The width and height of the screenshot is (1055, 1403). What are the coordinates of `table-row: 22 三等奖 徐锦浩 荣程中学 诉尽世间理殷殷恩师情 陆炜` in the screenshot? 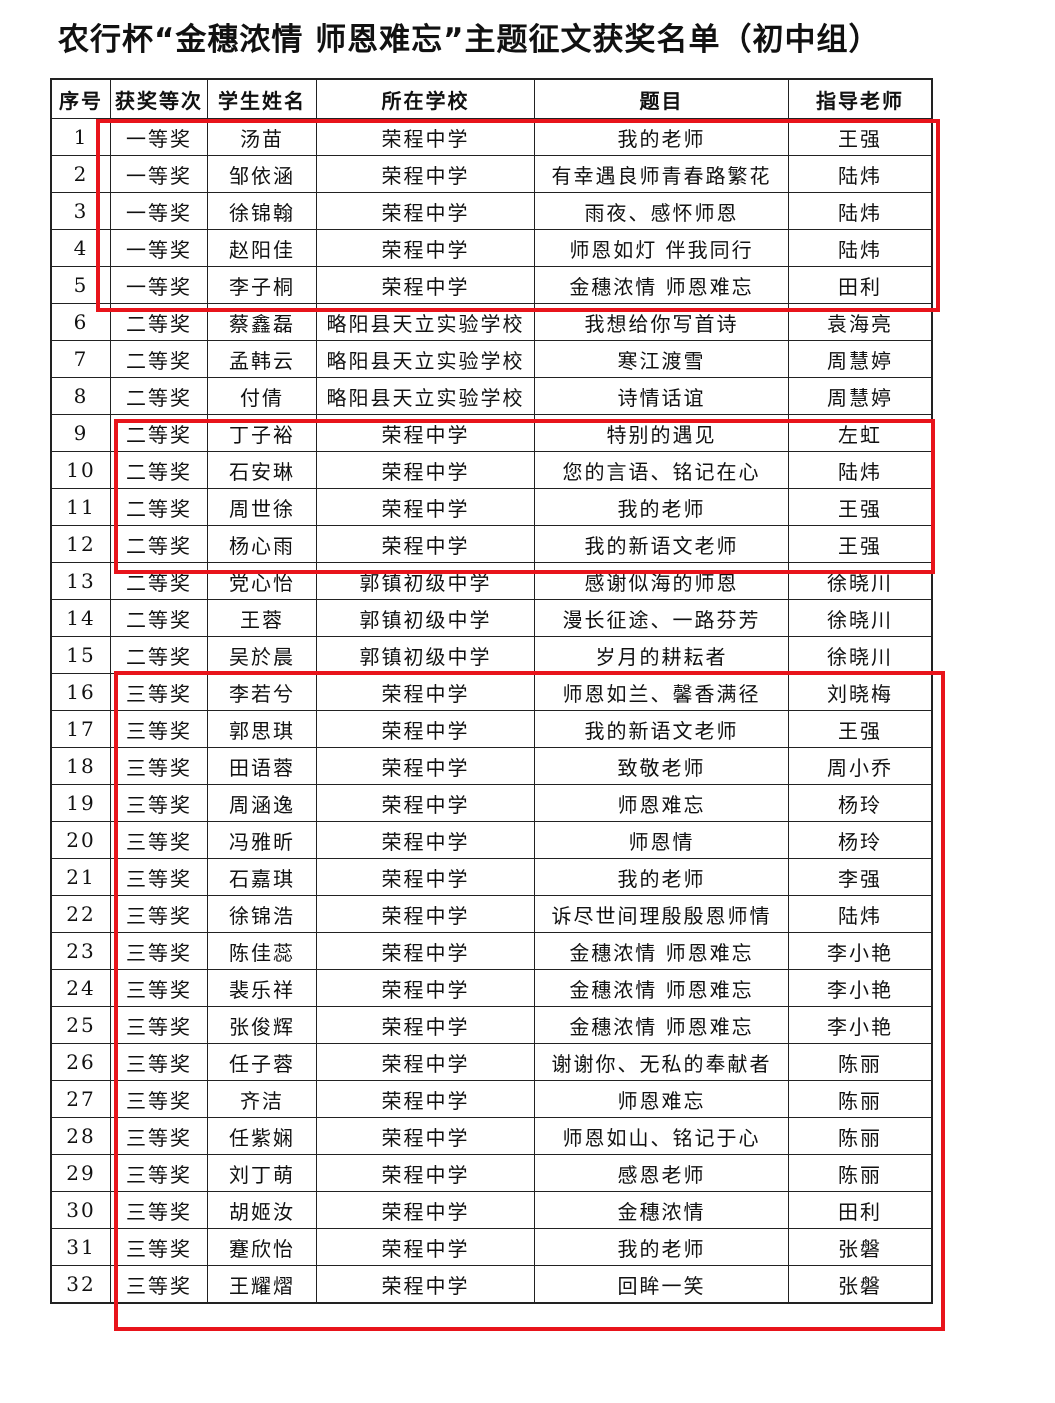 It's located at (491, 914).